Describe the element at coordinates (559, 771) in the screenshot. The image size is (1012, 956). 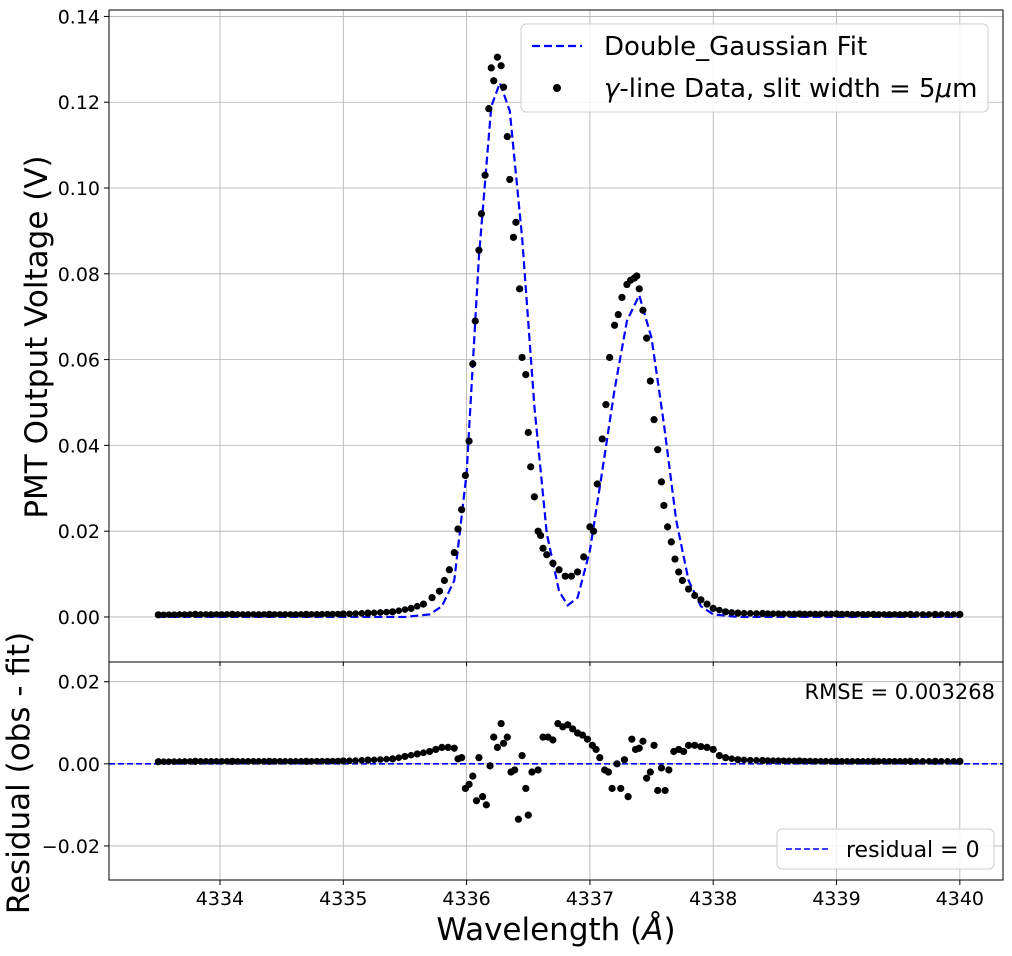
I see `residual-data-points` at that location.